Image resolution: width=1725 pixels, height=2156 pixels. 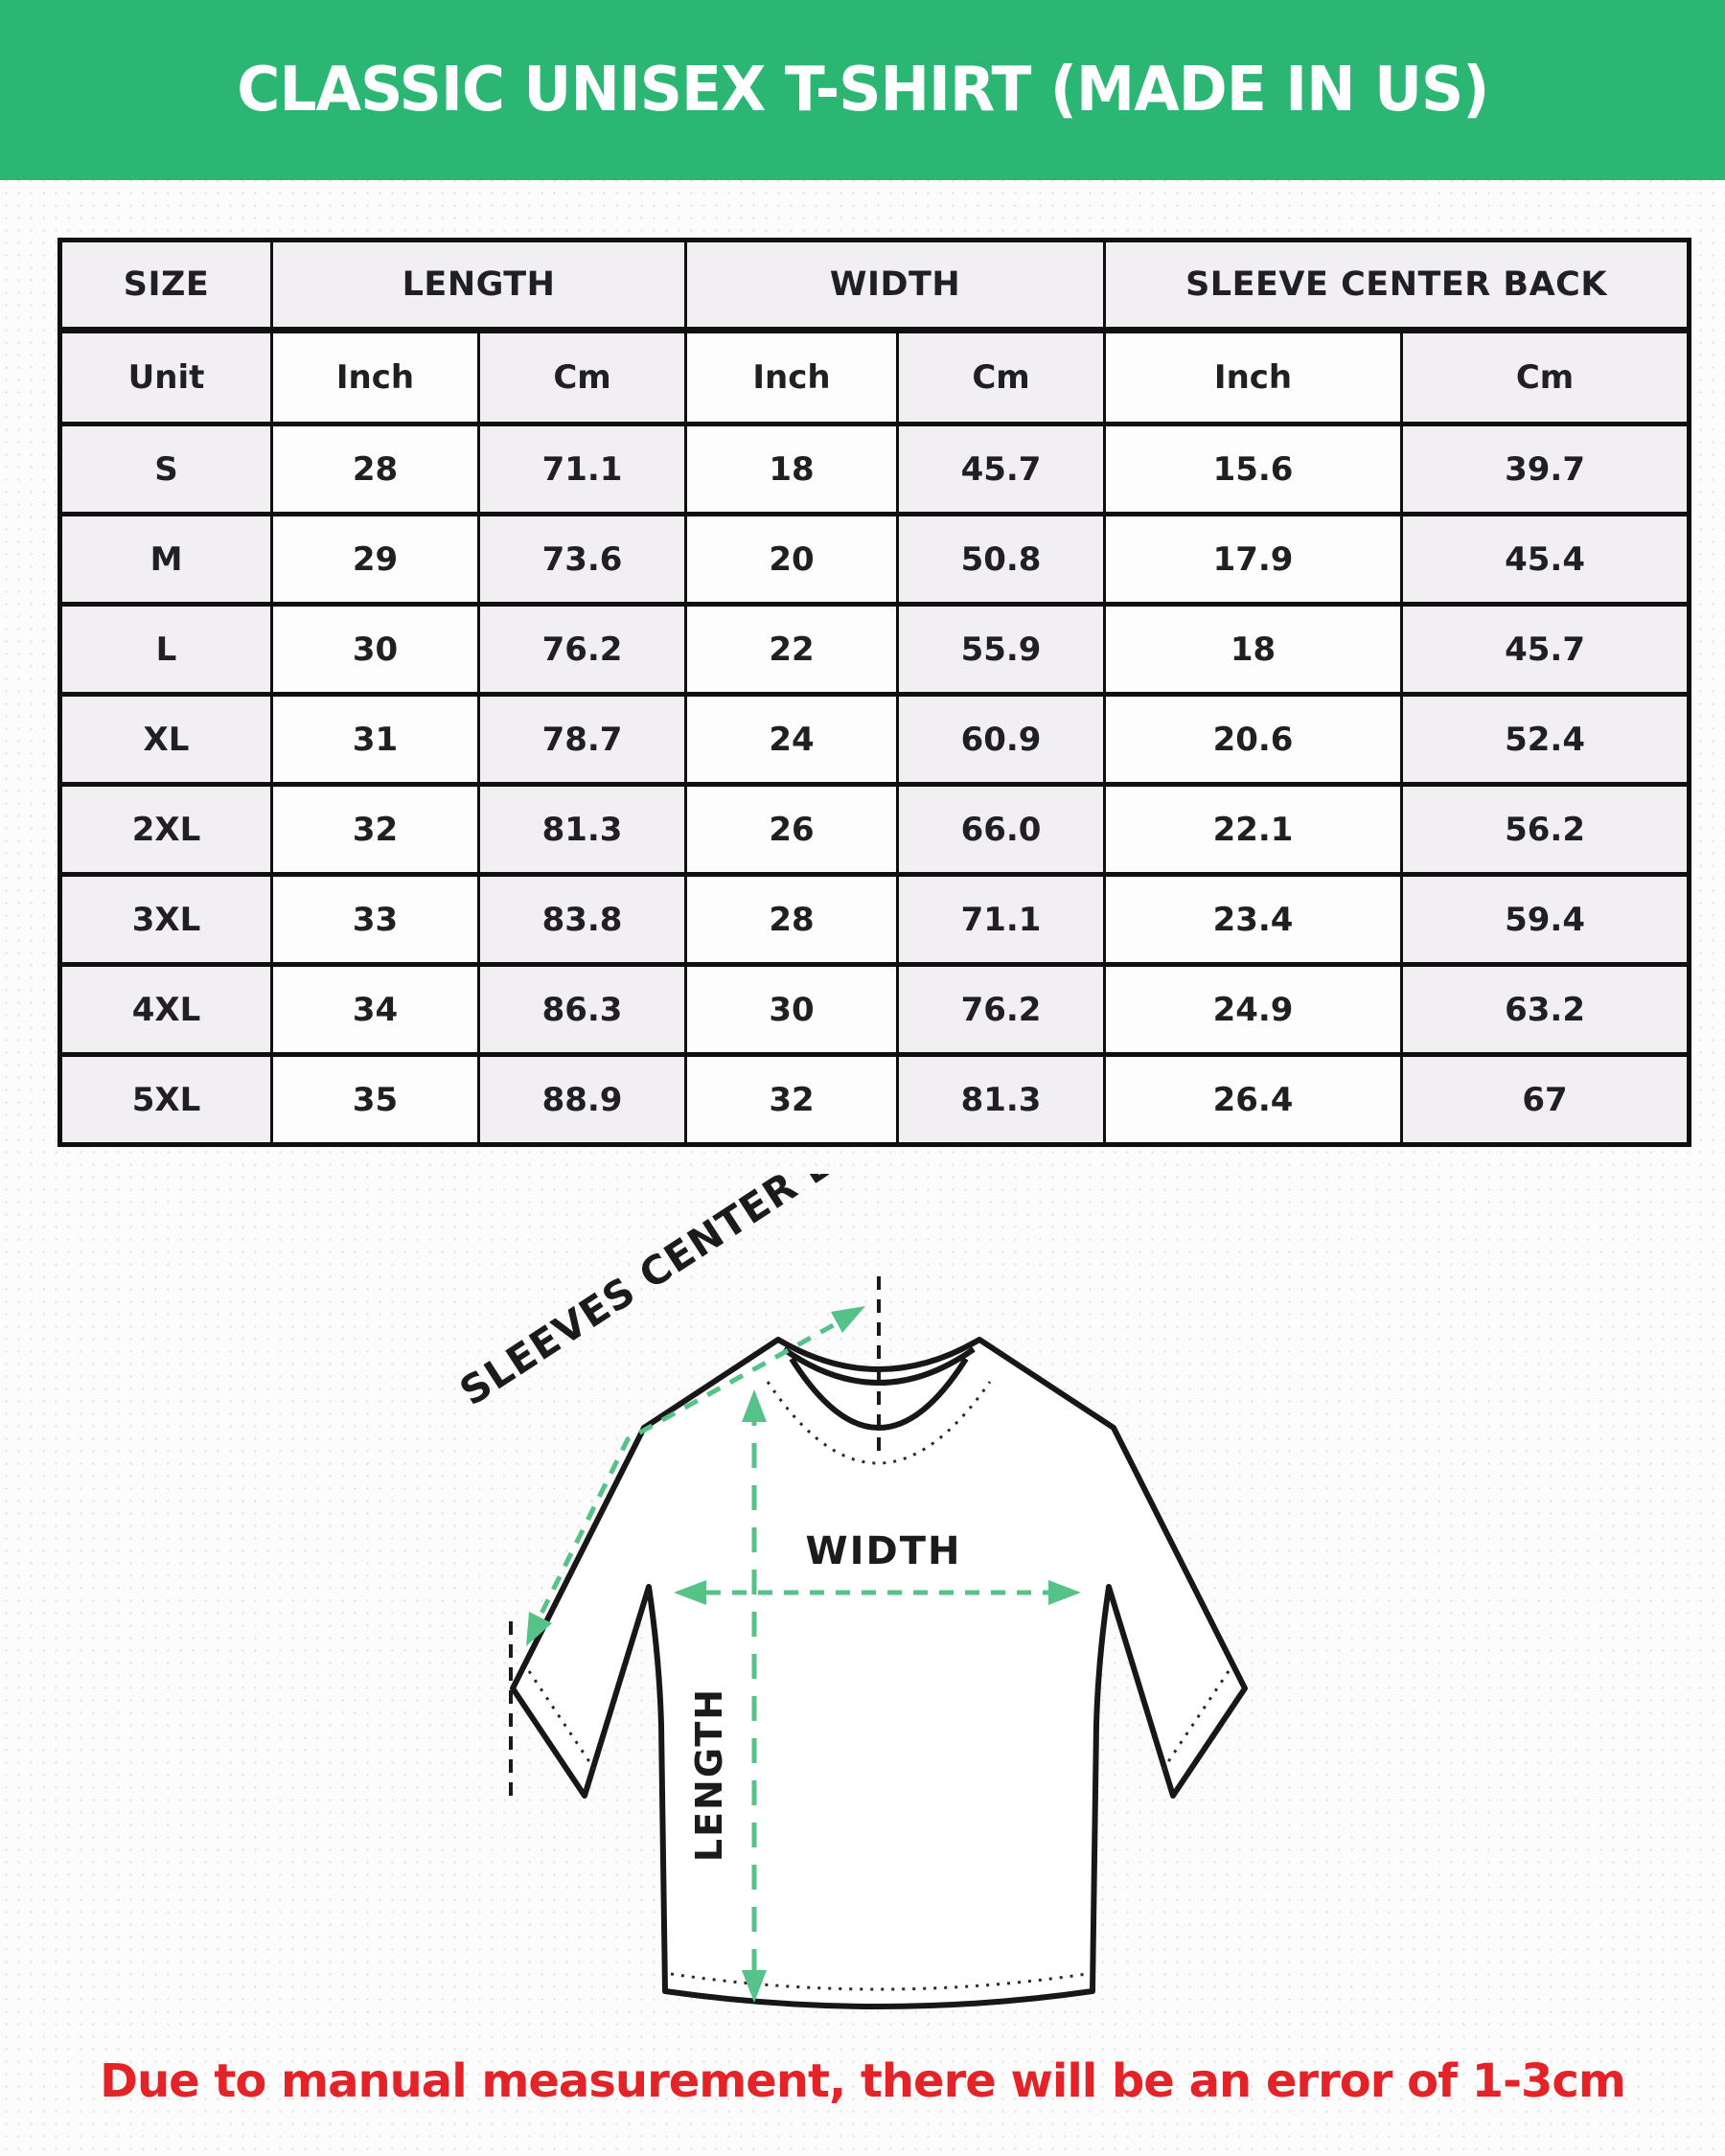 What do you see at coordinates (1397, 285) in the screenshot?
I see `table-header-cell: SLEEVE CENTER BACK` at bounding box center [1397, 285].